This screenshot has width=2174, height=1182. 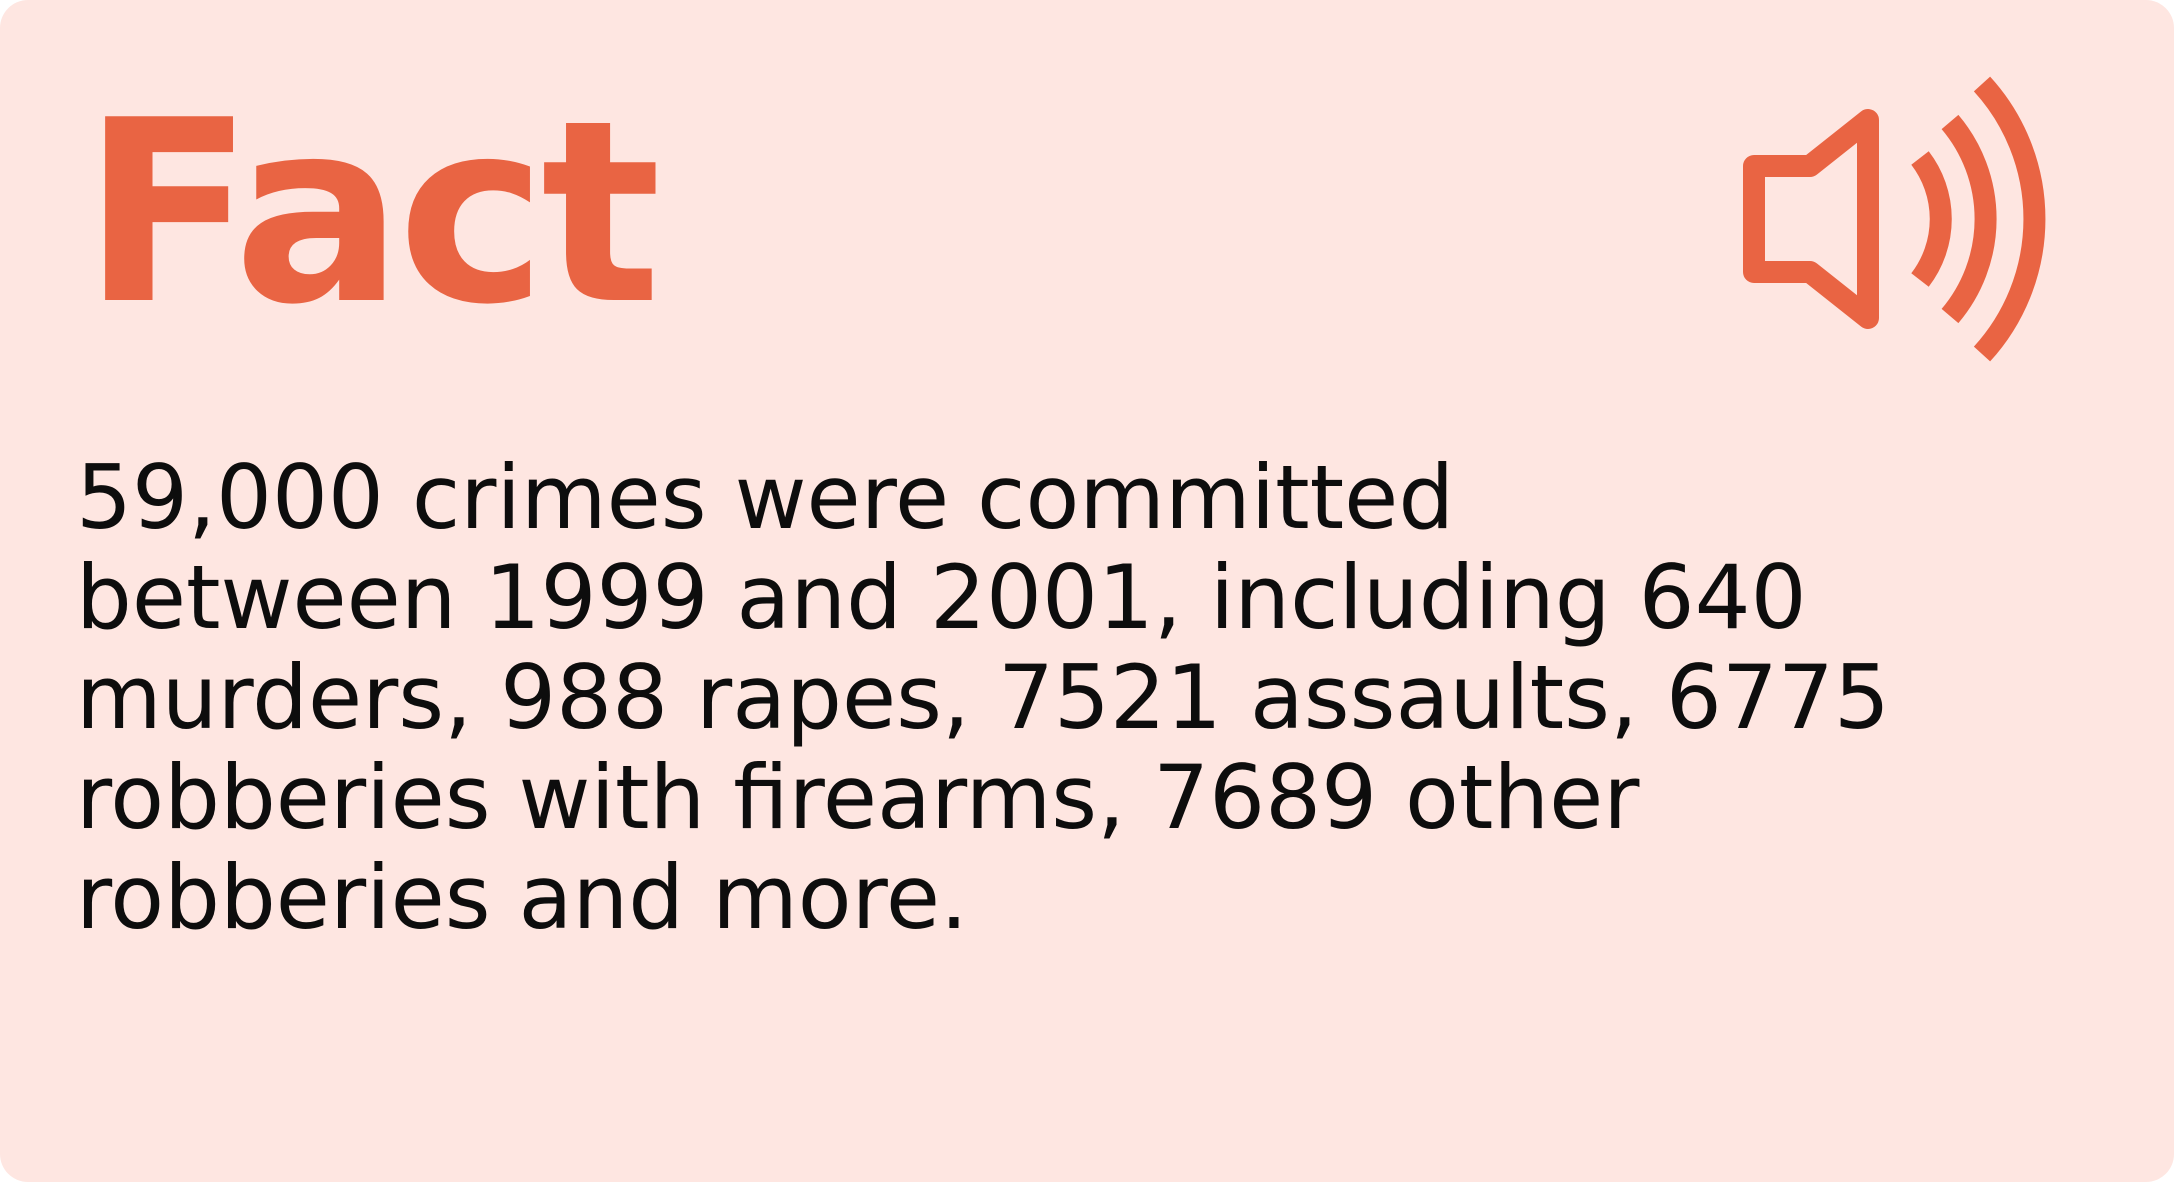 I want to click on audio-play-button, so click(x=1903, y=226).